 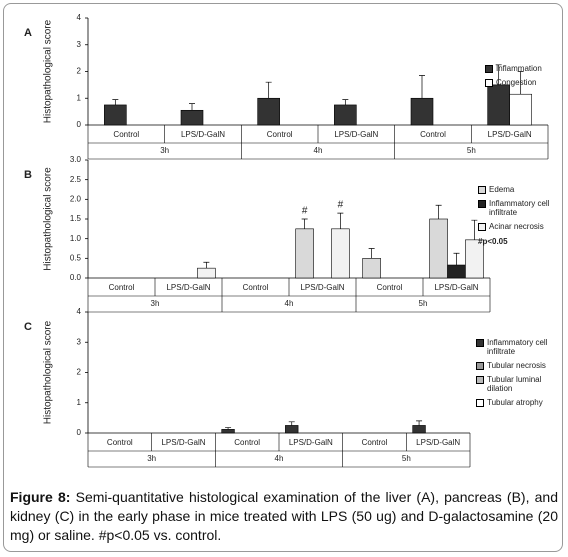 I want to click on legend-label: Tubular atrophy, so click(x=515, y=402).